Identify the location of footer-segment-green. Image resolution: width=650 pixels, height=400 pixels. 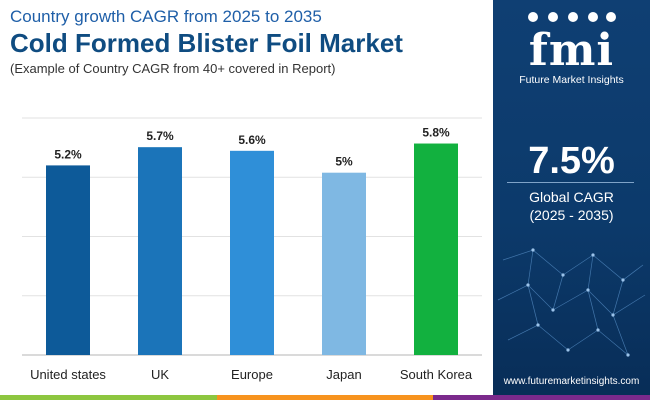
(108, 397).